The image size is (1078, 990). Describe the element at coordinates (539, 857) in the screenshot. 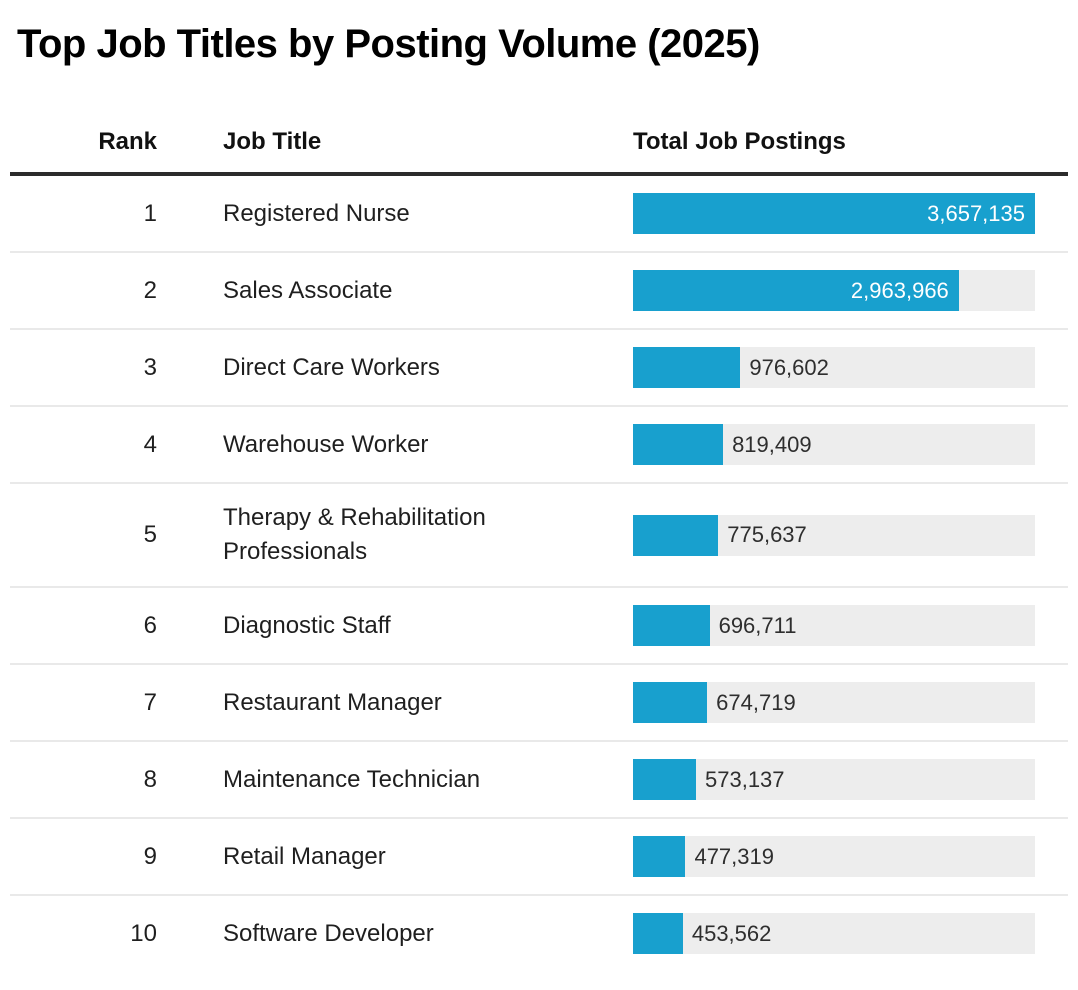

I see `table-row: 9 Retail Manager 477,319` at that location.